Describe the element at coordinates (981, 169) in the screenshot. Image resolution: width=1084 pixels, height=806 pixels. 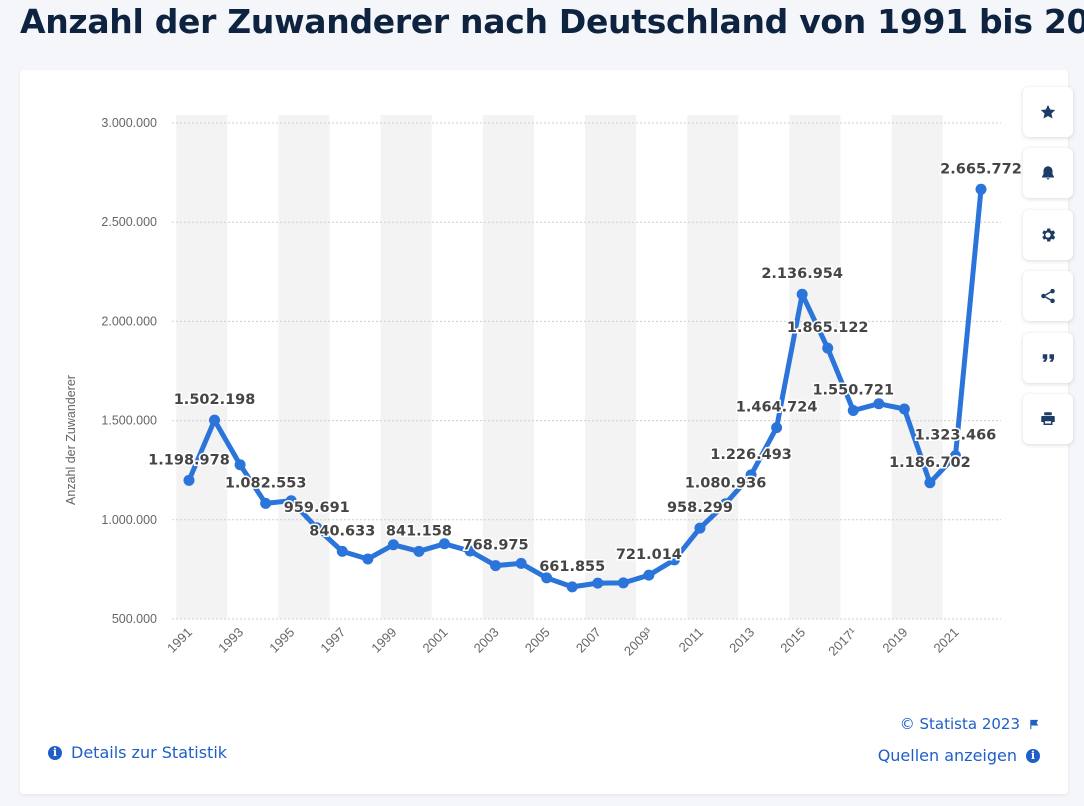
I see `data-label: 2.665.772` at that location.